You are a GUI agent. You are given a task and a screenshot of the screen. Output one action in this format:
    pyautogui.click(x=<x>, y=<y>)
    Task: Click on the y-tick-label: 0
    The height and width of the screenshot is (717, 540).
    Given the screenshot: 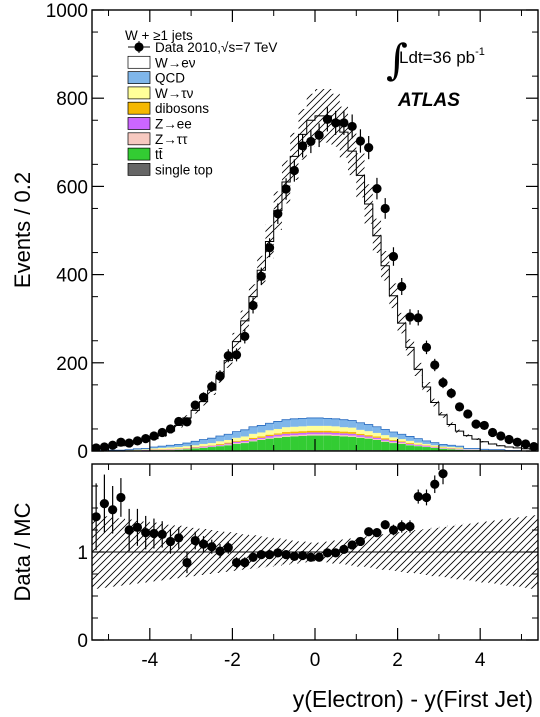 What is the action you would take?
    pyautogui.click(x=82, y=452)
    